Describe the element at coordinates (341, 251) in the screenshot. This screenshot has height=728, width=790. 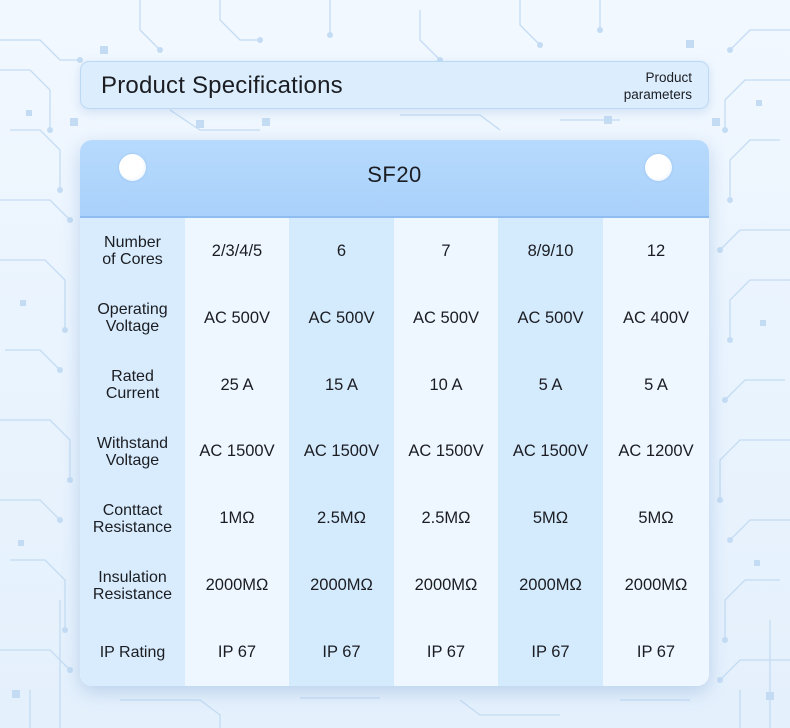
I see `table-cell: 6` at that location.